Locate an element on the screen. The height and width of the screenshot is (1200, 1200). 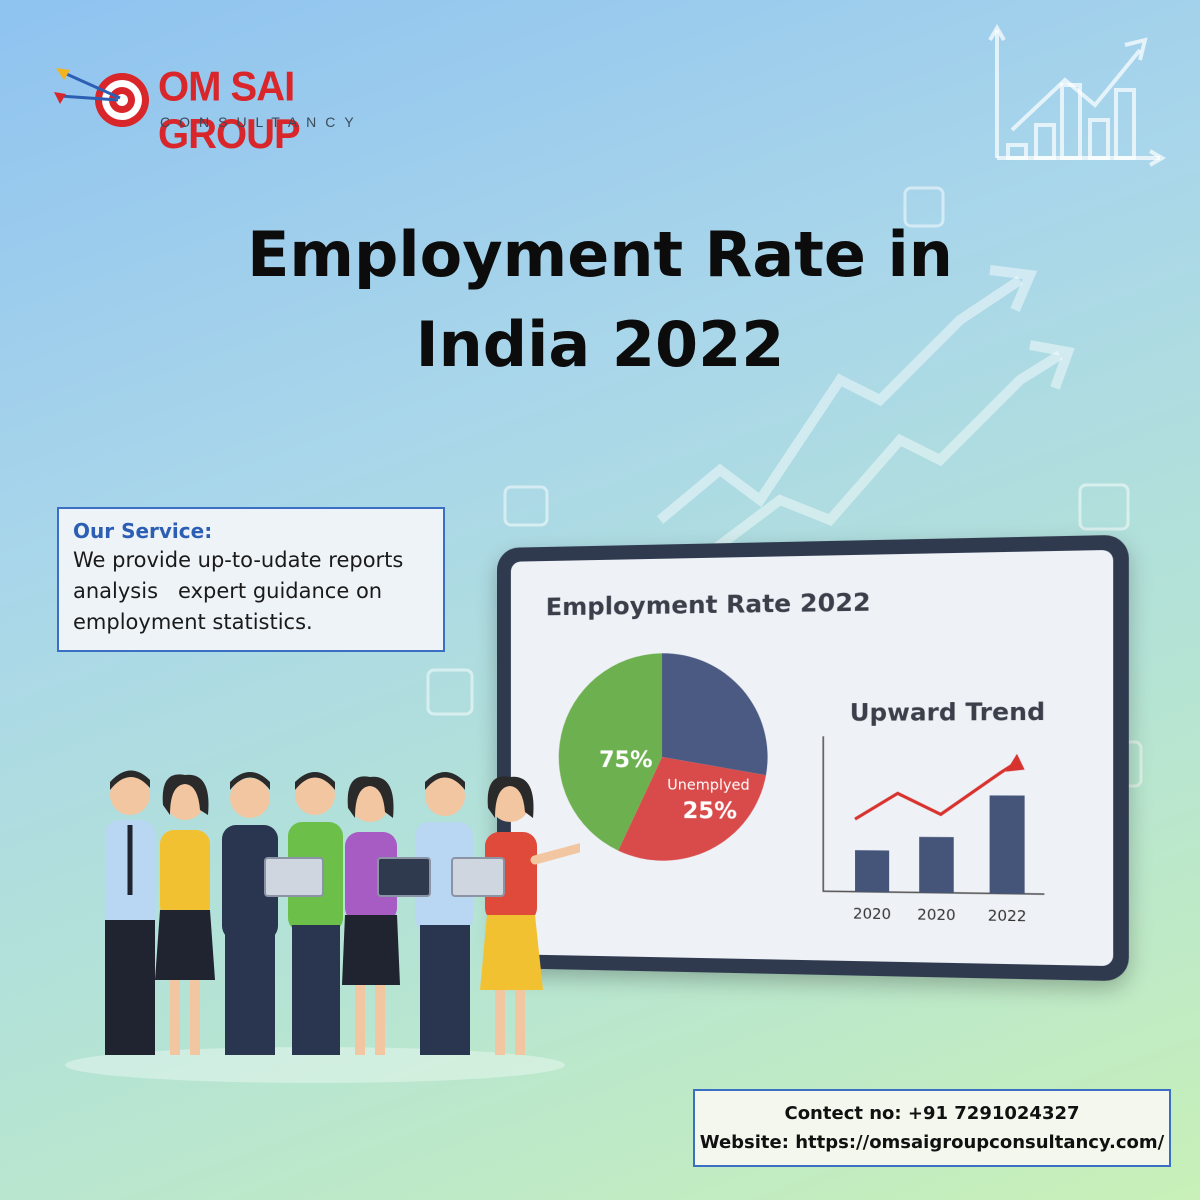
team-illustration is located at coordinates (320, 925).